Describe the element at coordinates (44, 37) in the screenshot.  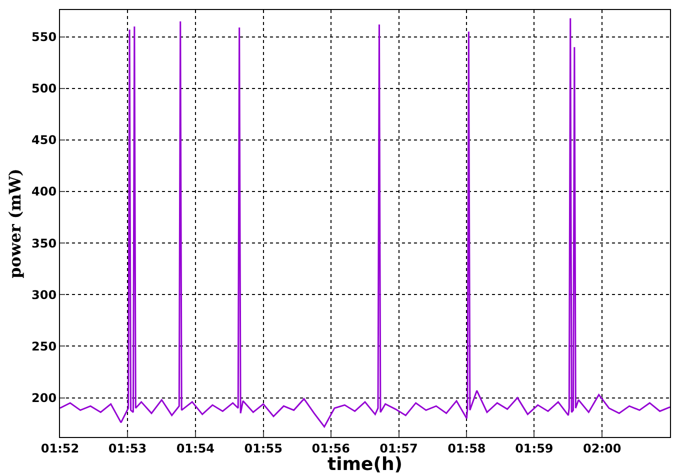
I see `y-tick-label: 550` at that location.